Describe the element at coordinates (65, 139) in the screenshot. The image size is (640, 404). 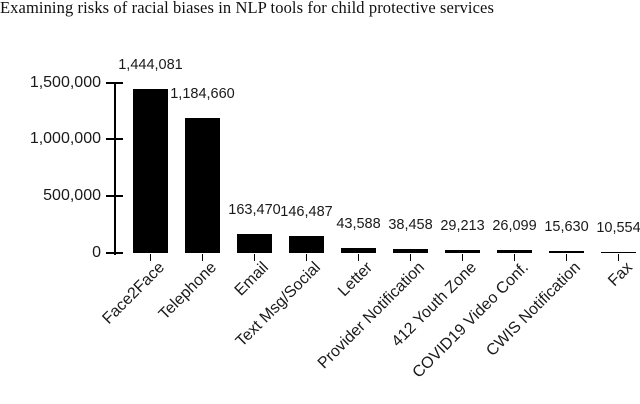
I see `y-axis-tick-label: 1,000,000` at that location.